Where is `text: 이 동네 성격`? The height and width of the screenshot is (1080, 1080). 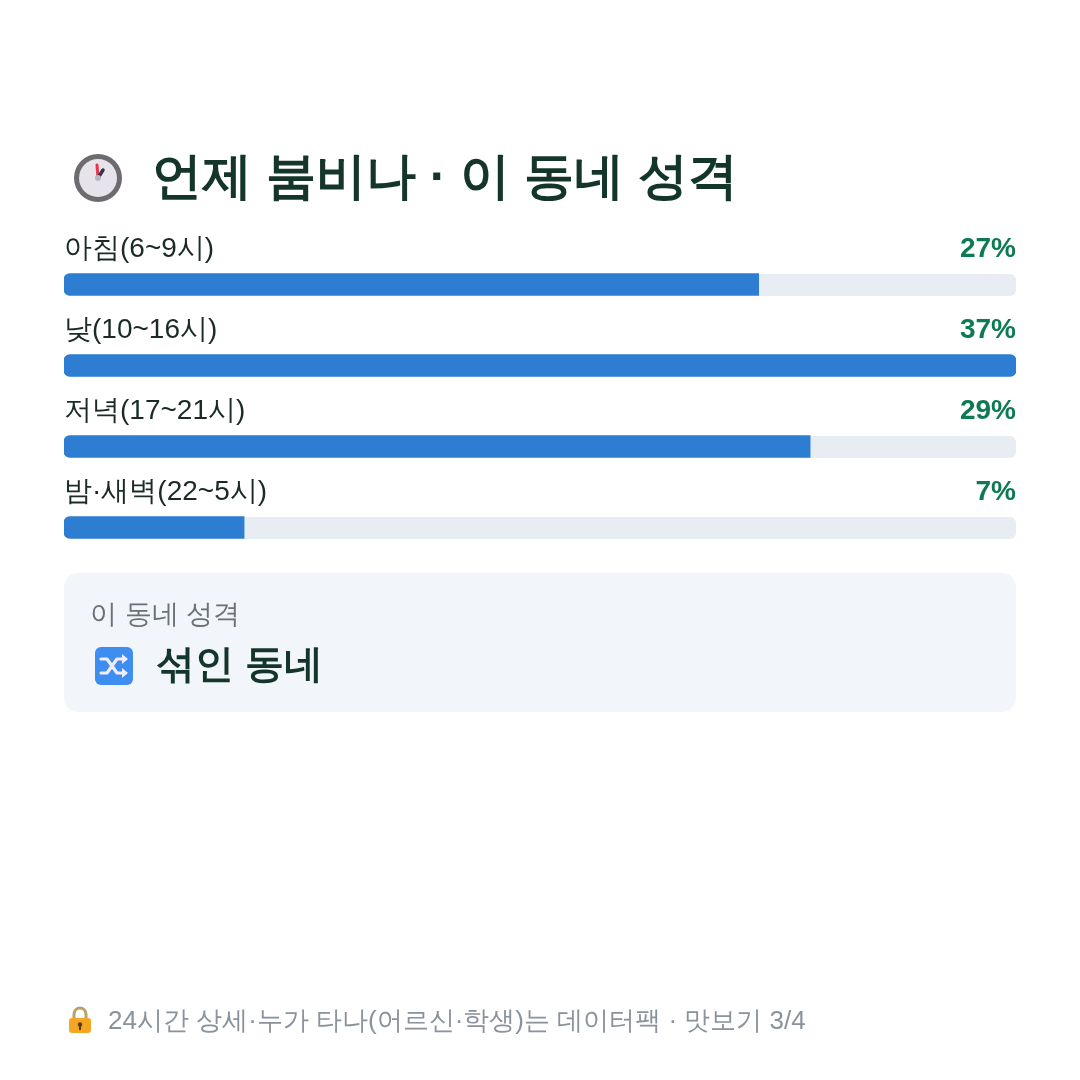 text: 이 동네 성격 is located at coordinates (165, 614).